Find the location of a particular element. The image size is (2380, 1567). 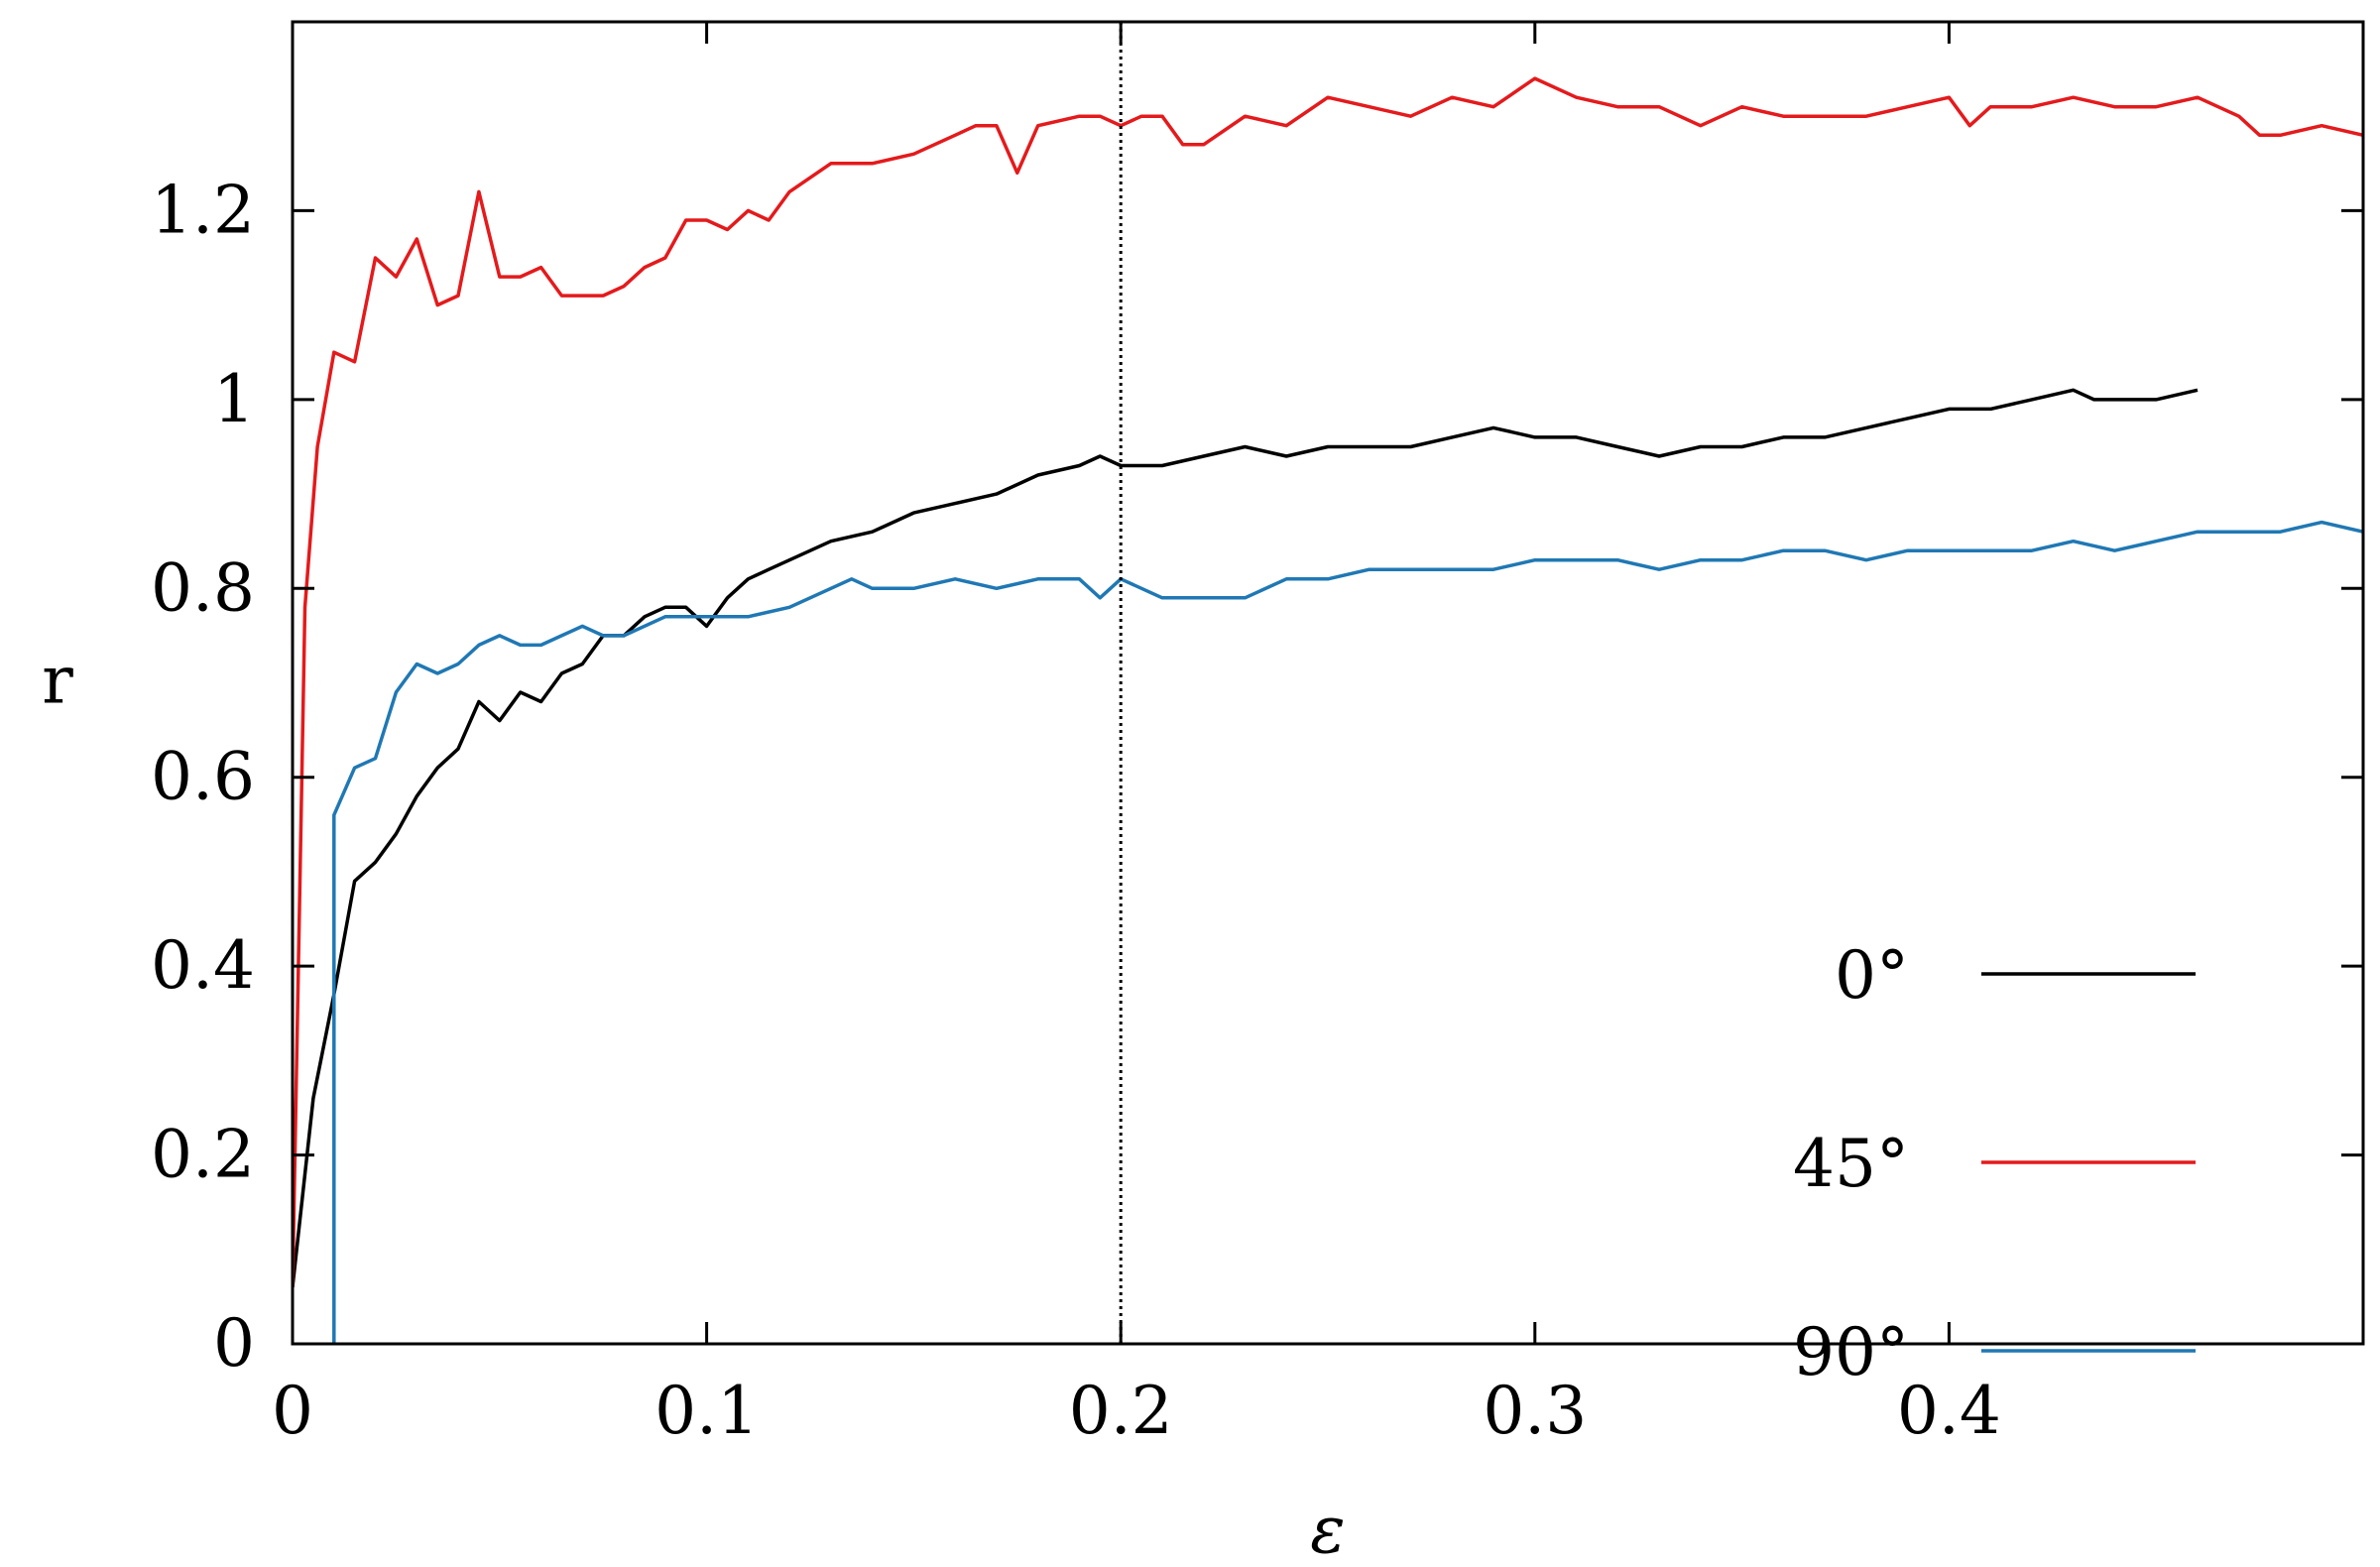

y-tick-label: 0.8 is located at coordinates (203, 587).